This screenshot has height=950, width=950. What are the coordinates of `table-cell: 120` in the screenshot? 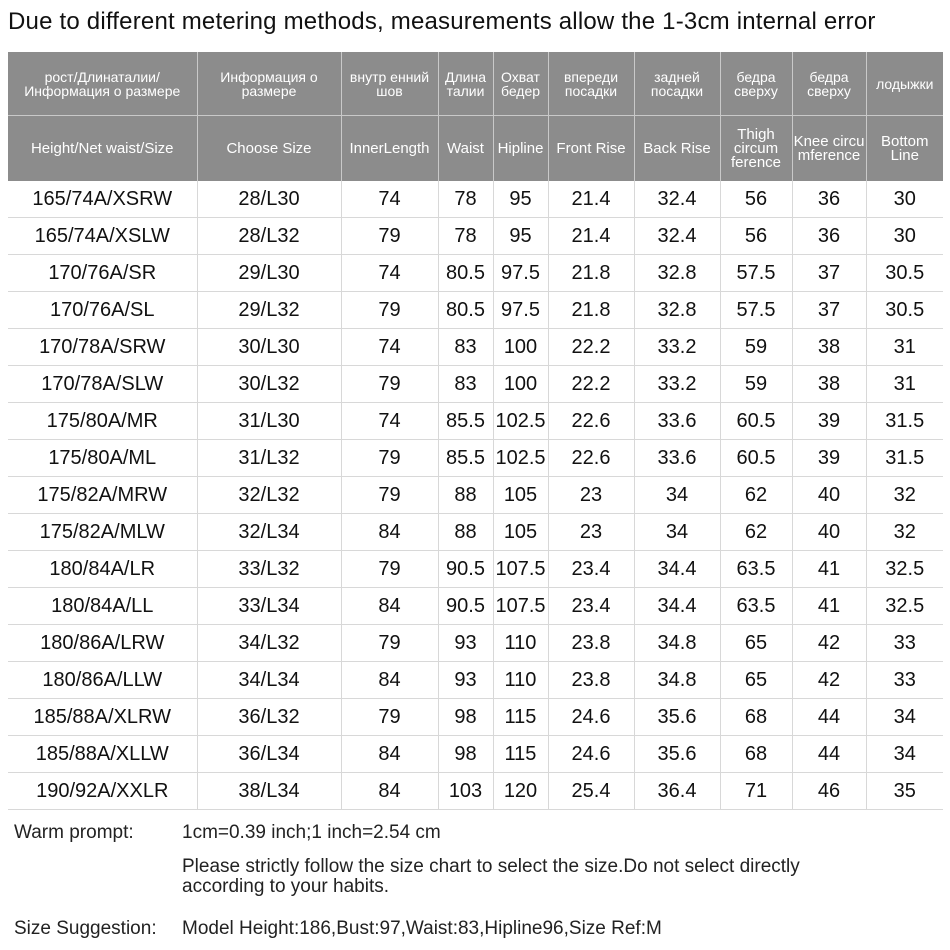 It's located at (521, 791).